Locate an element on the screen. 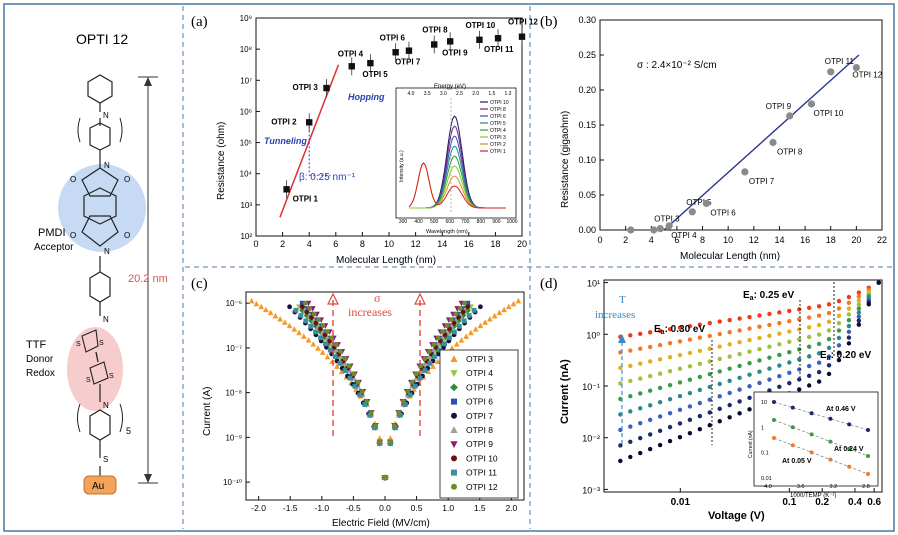  t-annotation-2: increases is located at coordinates (615, 315).